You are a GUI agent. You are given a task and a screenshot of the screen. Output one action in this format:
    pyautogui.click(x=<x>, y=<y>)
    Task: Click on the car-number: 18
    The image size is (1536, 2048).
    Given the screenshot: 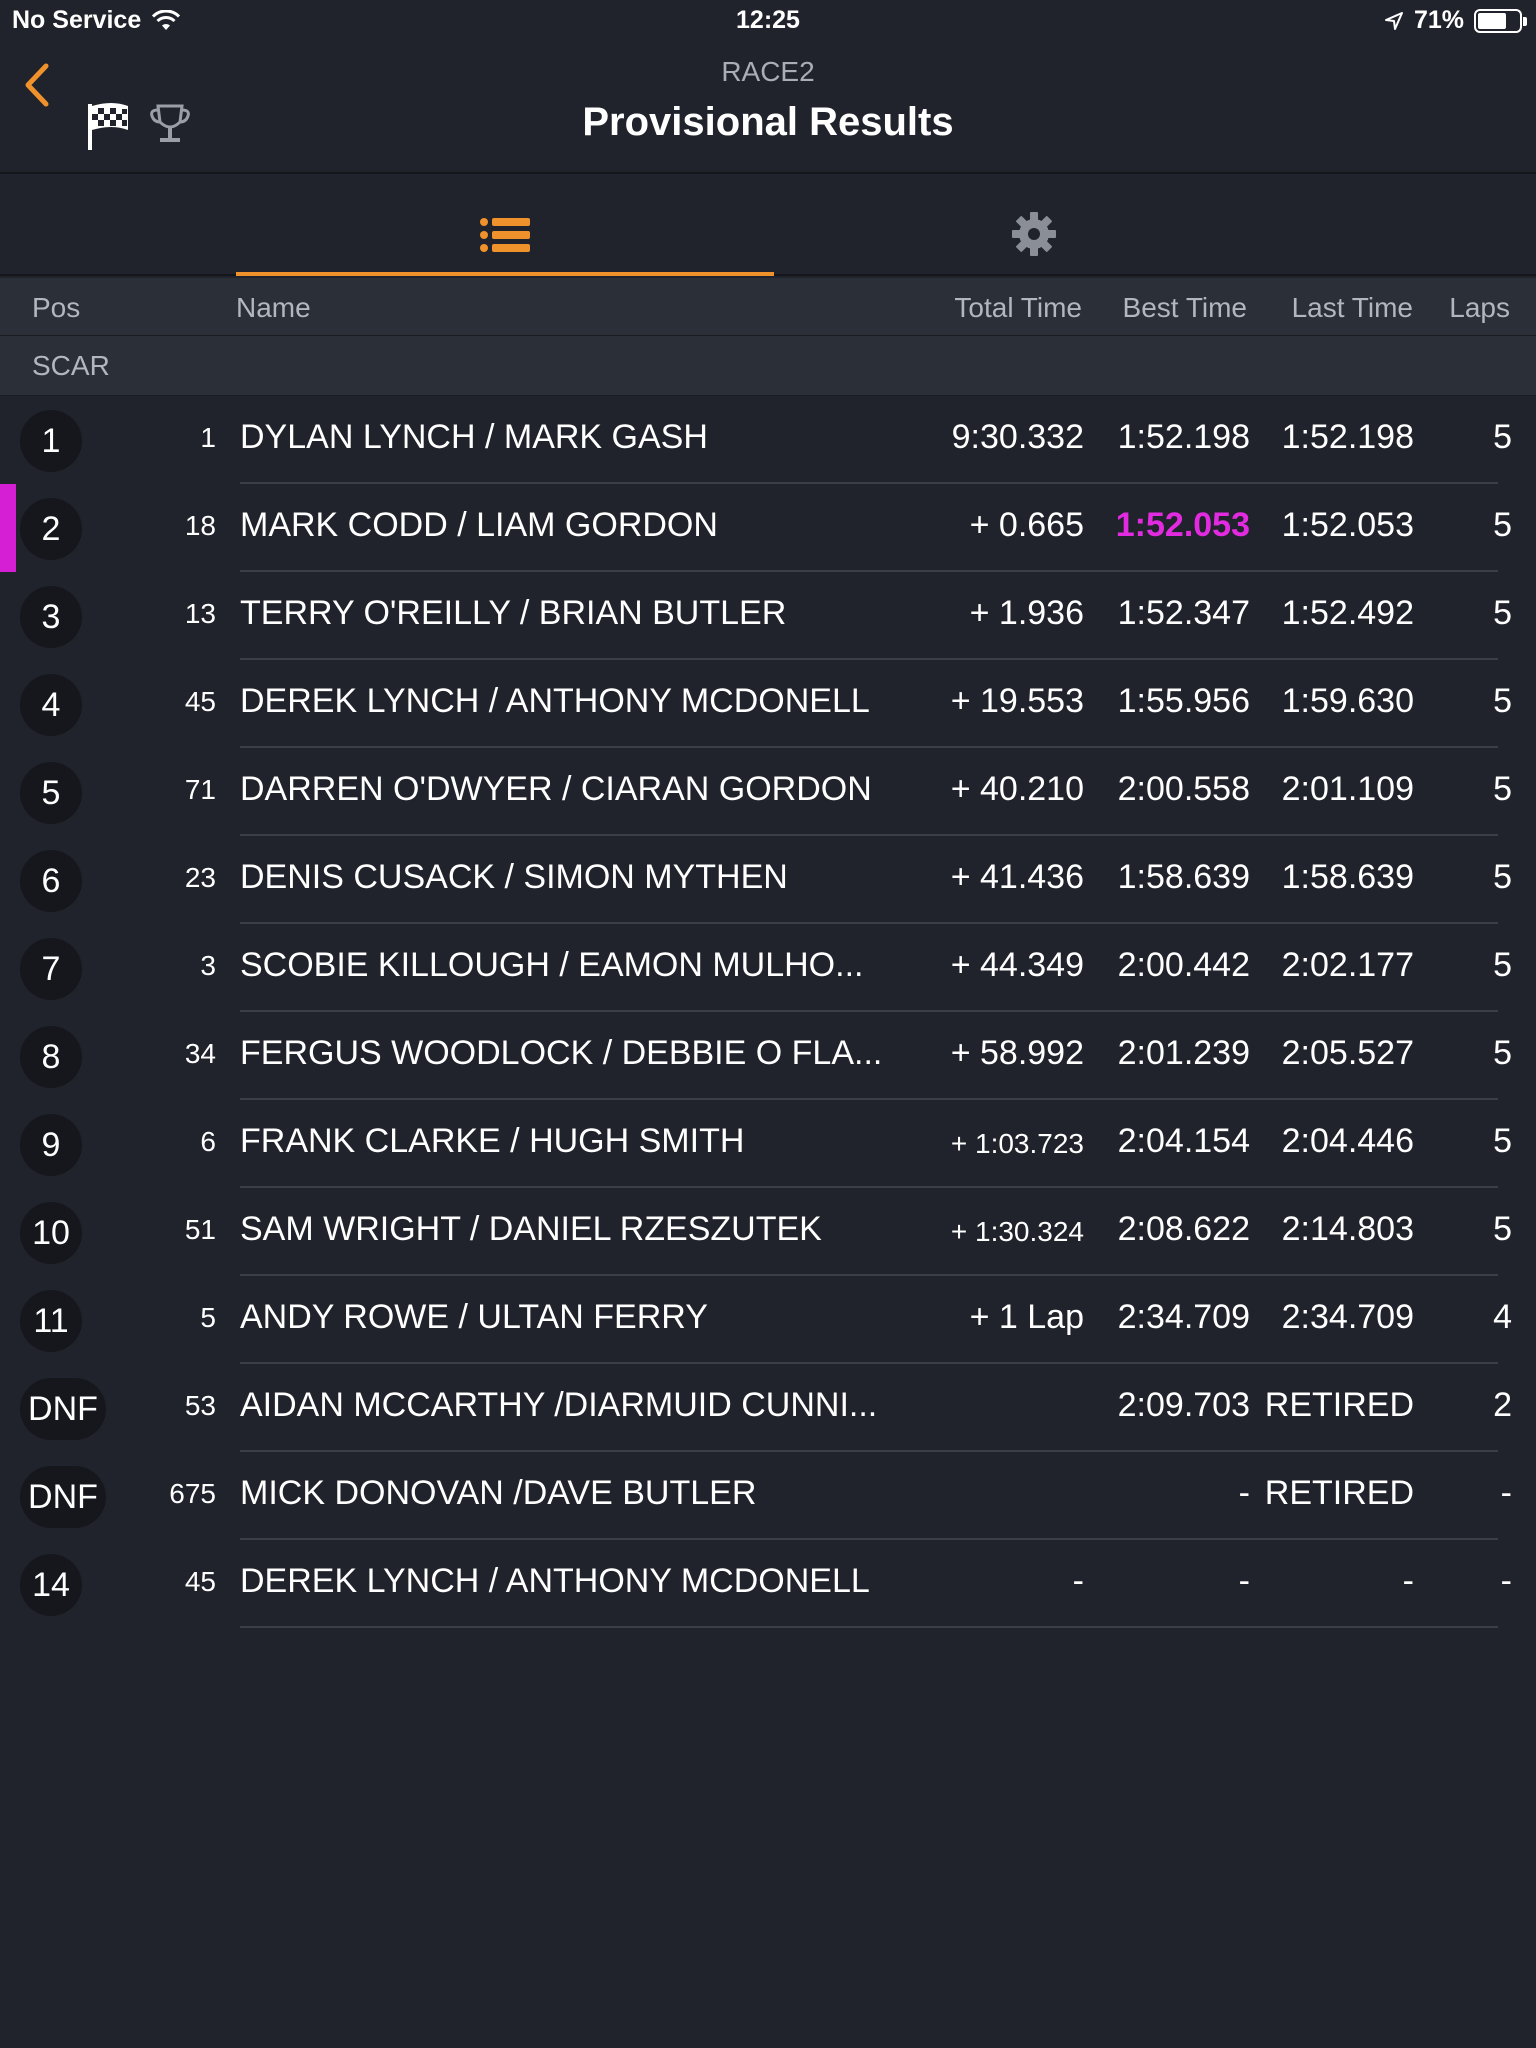 What is the action you would take?
    pyautogui.click(x=200, y=525)
    